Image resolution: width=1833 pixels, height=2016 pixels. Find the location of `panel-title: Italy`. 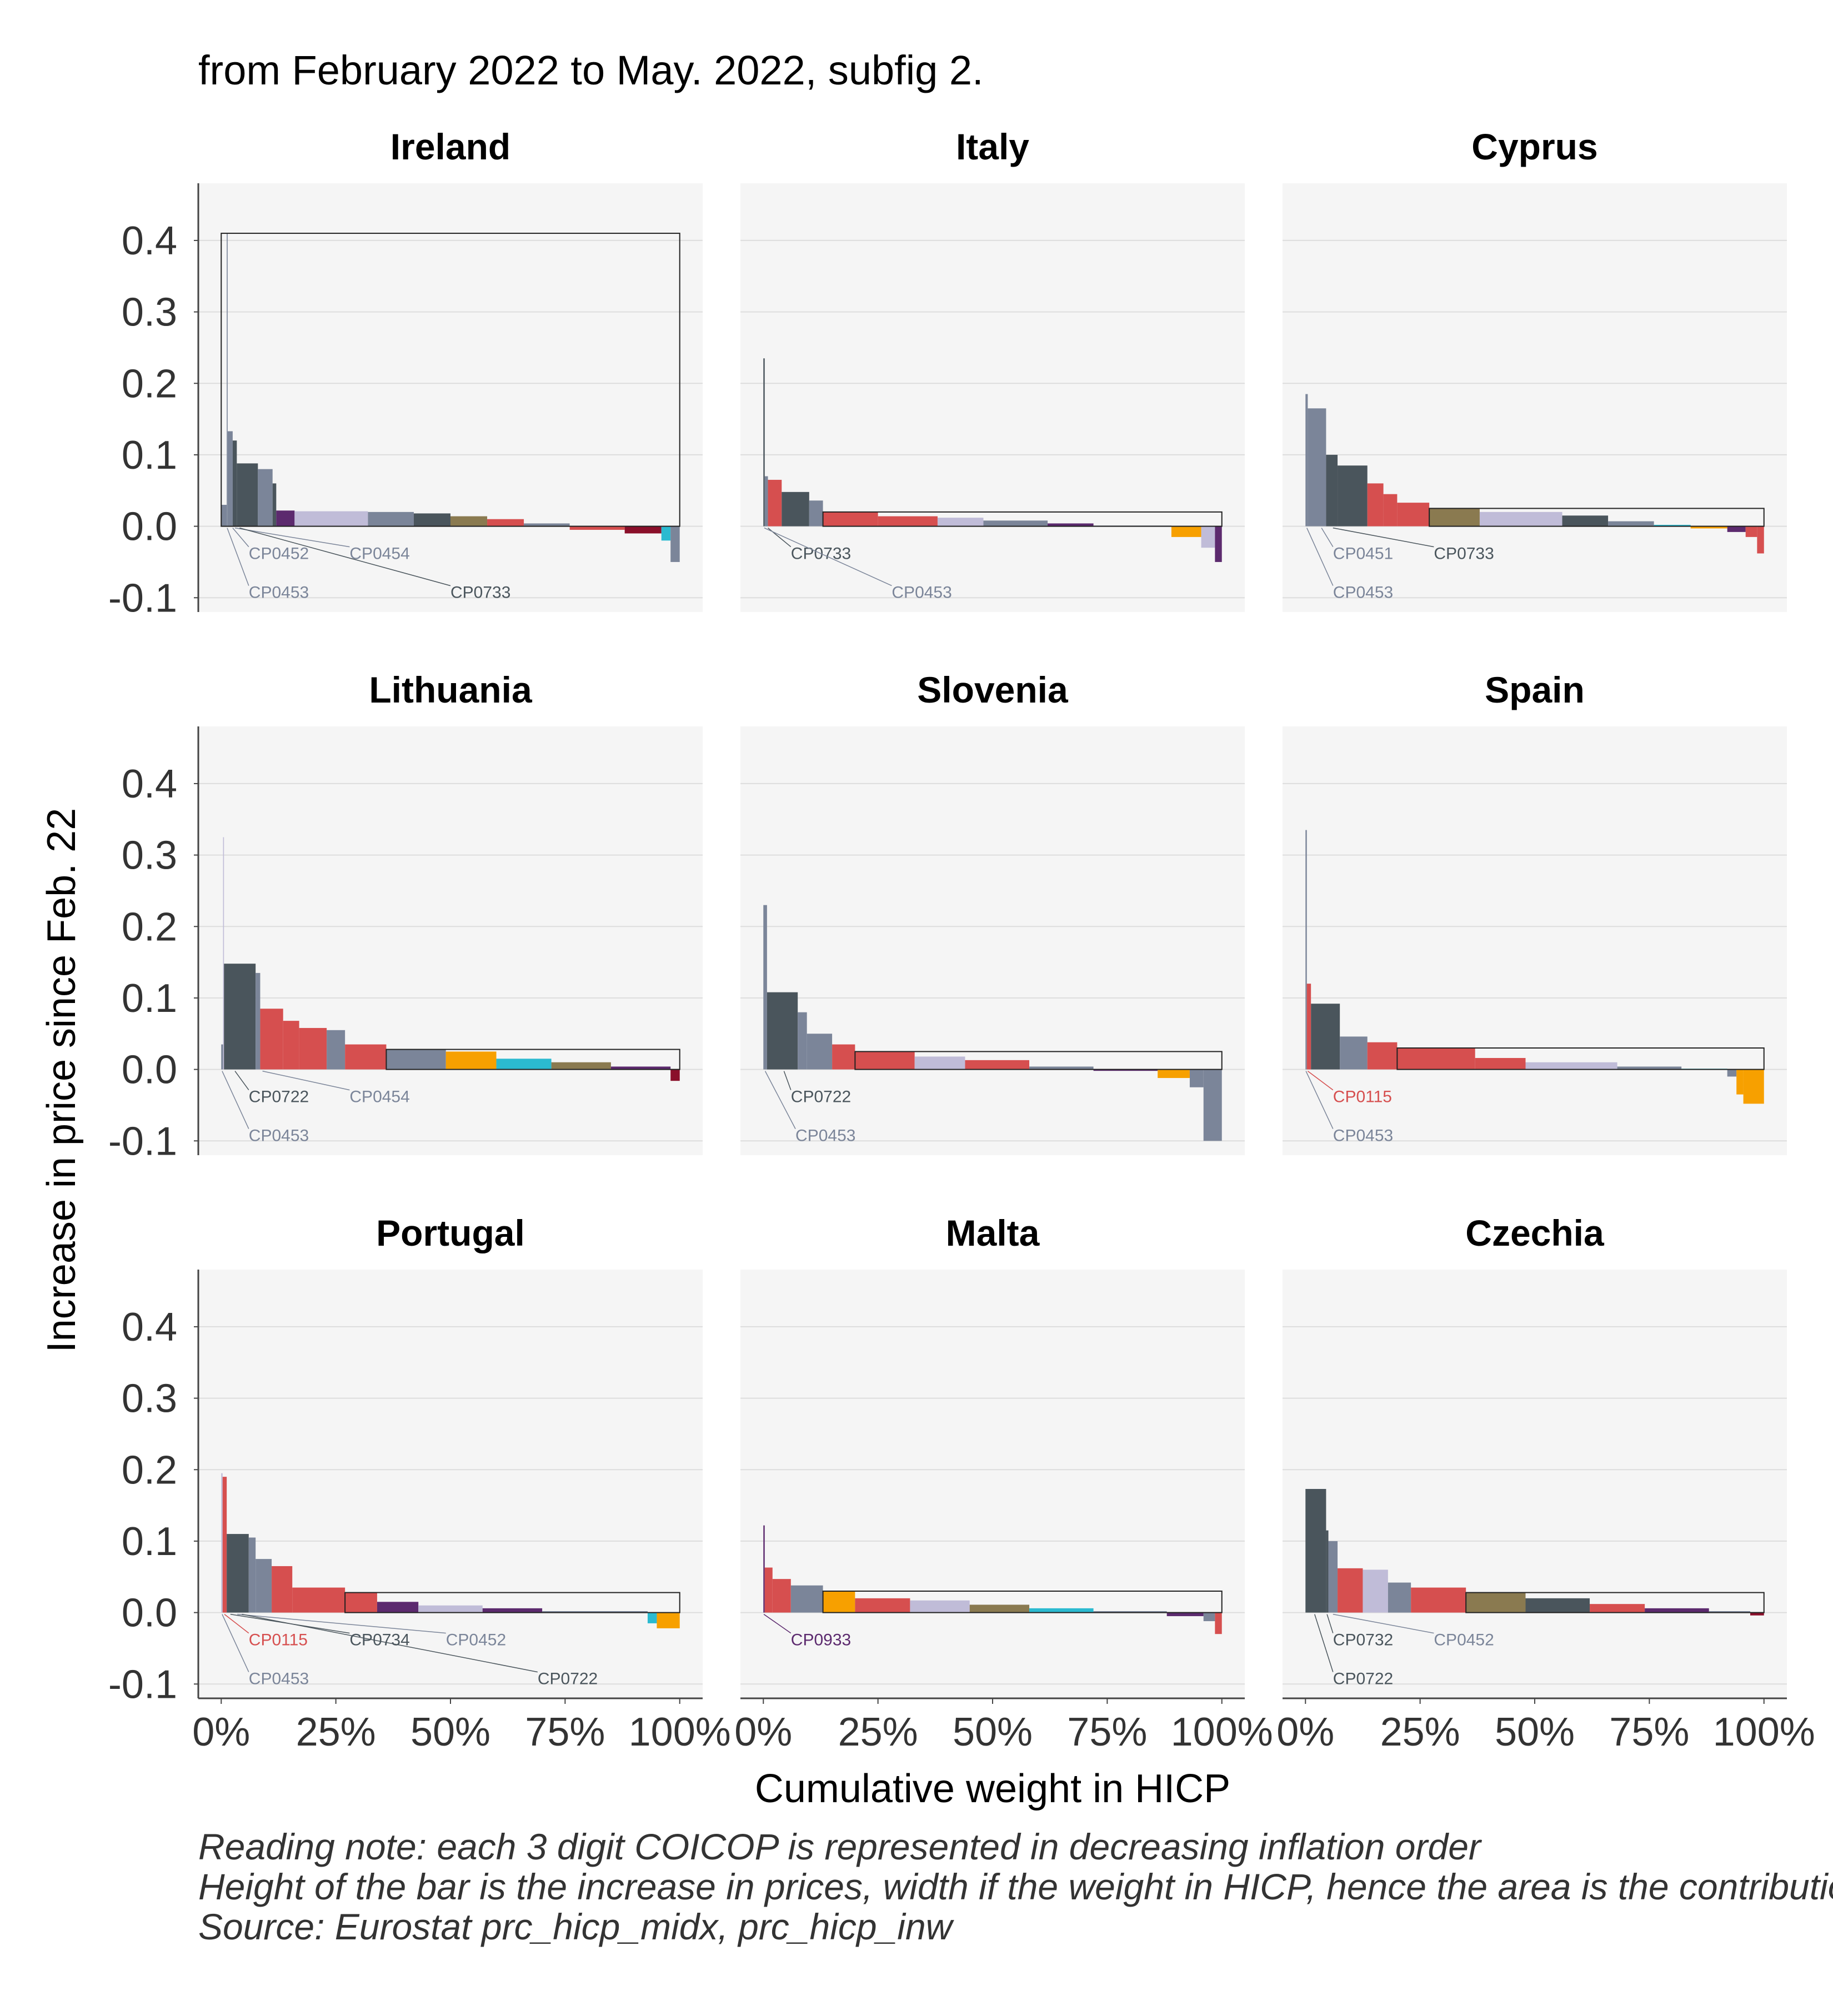

panel-title: Italy is located at coordinates (993, 146).